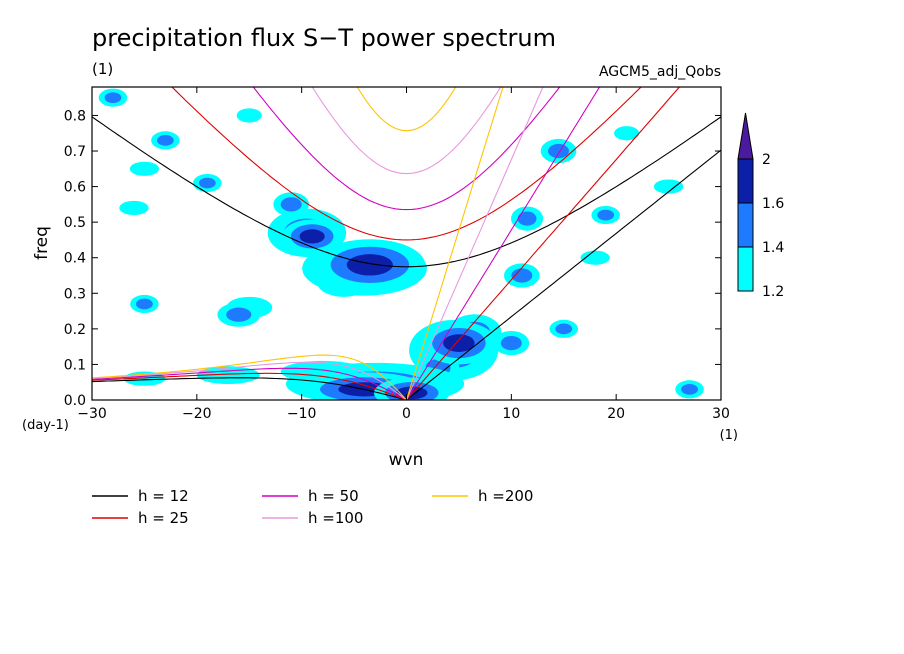 This screenshot has height=654, width=904. I want to click on colorbar-label: 1.4, so click(773, 248).